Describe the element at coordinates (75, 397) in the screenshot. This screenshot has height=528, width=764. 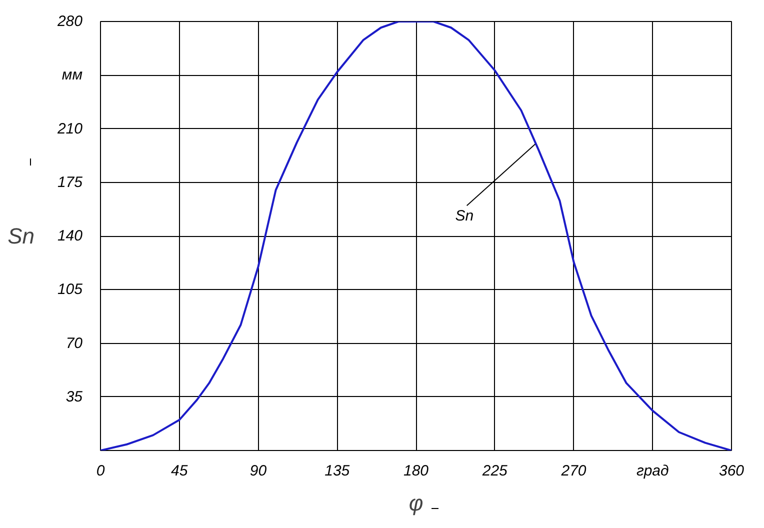
I see `y-tick-label: 35` at that location.